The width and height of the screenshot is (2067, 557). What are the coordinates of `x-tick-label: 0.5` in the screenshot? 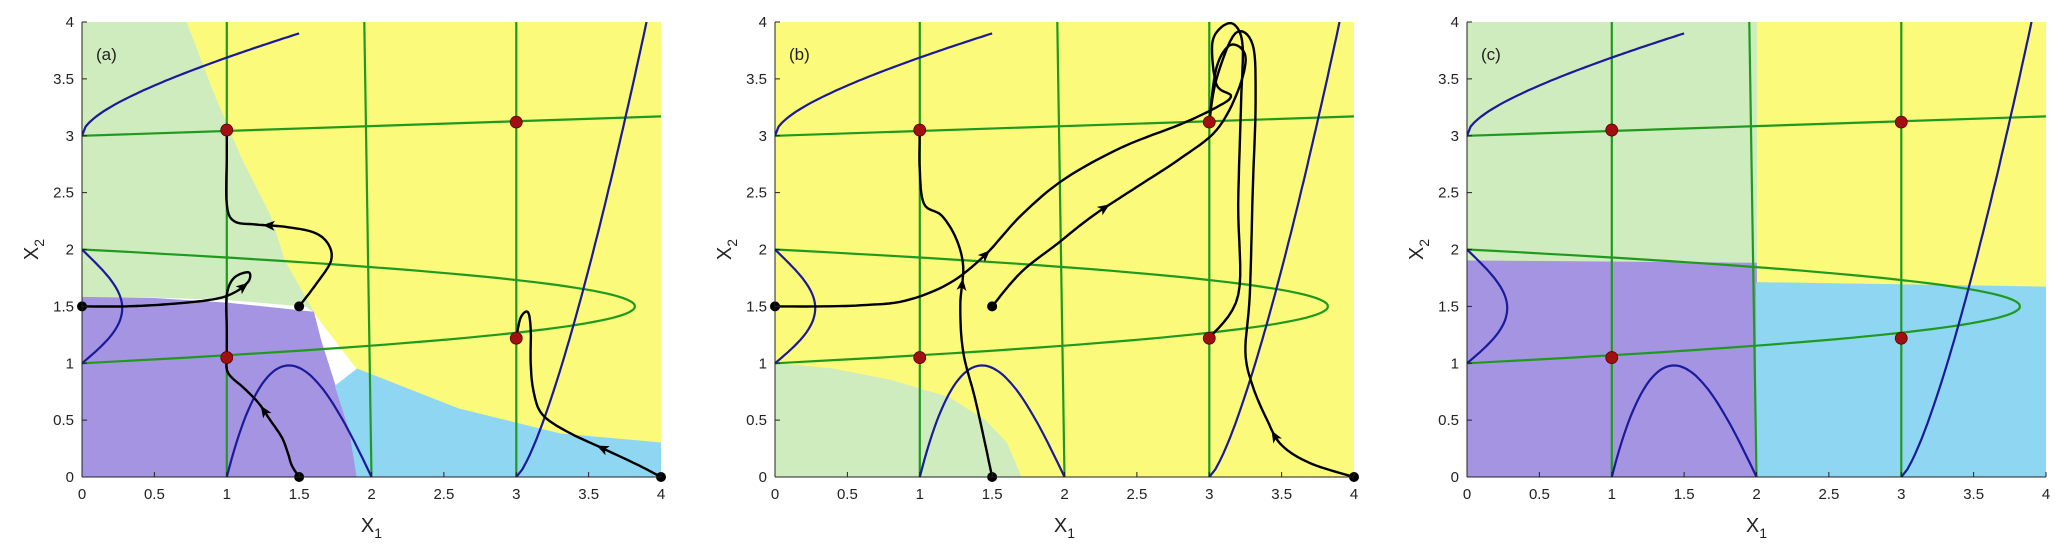 It's located at (847, 494).